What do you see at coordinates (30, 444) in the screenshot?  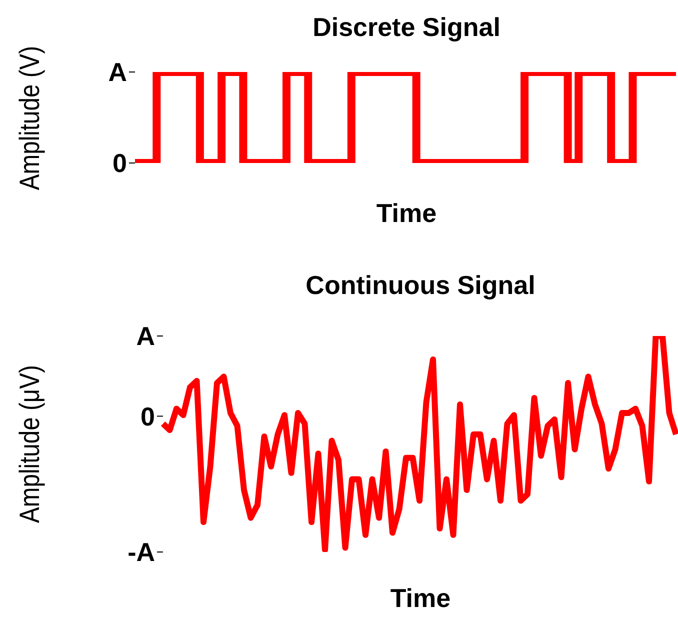 I see `y-axis-title: Amplitude (μV)` at bounding box center [30, 444].